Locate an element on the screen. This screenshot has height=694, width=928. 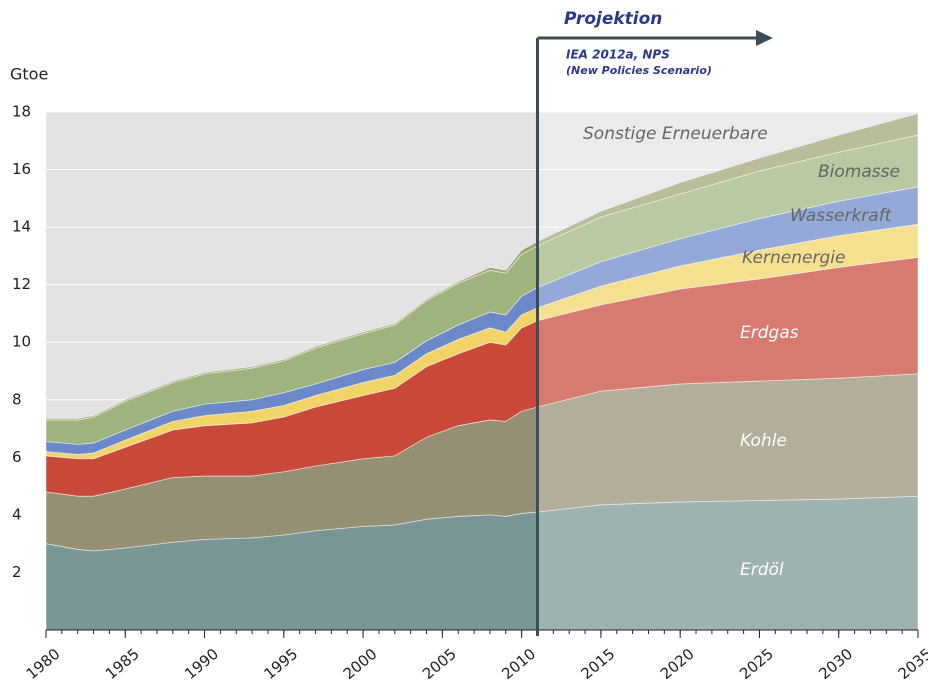
x-tick-label: 1985 is located at coordinates (122, 664).